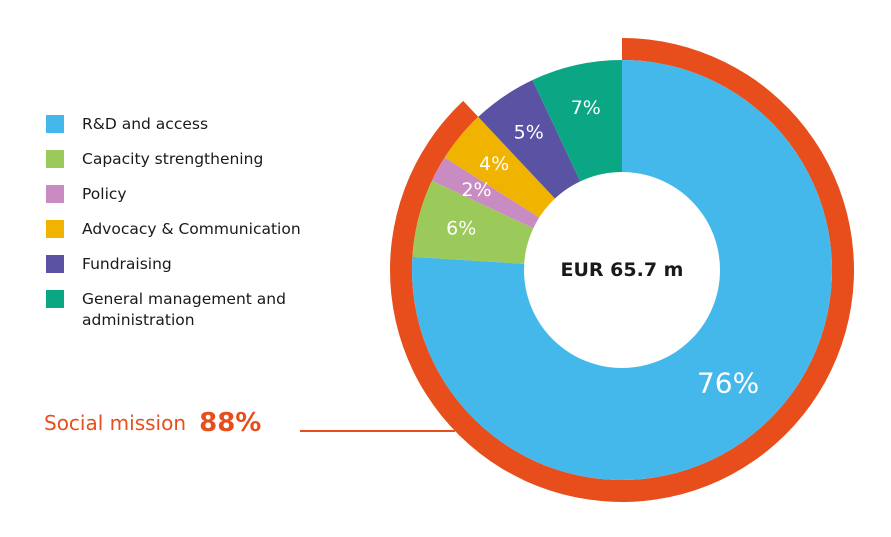  I want to click on legend-item-capacity-strengthening: Capacity strengthening, so click(196, 159).